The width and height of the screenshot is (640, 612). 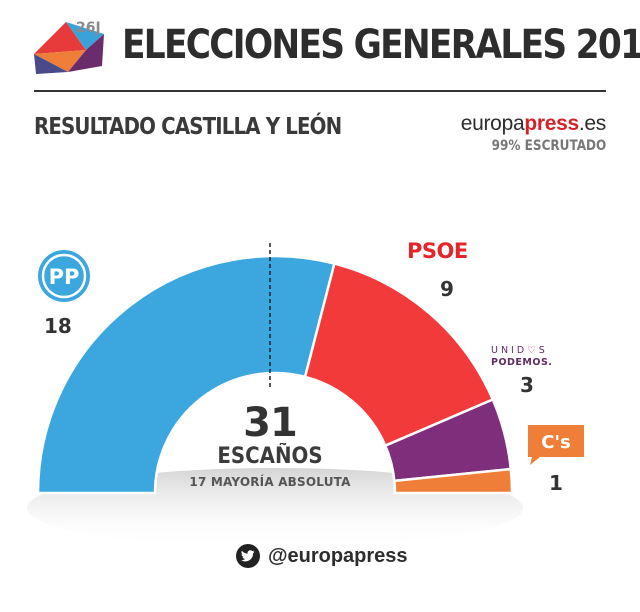 I want to click on seat-count-c-s: 1, so click(x=556, y=483).